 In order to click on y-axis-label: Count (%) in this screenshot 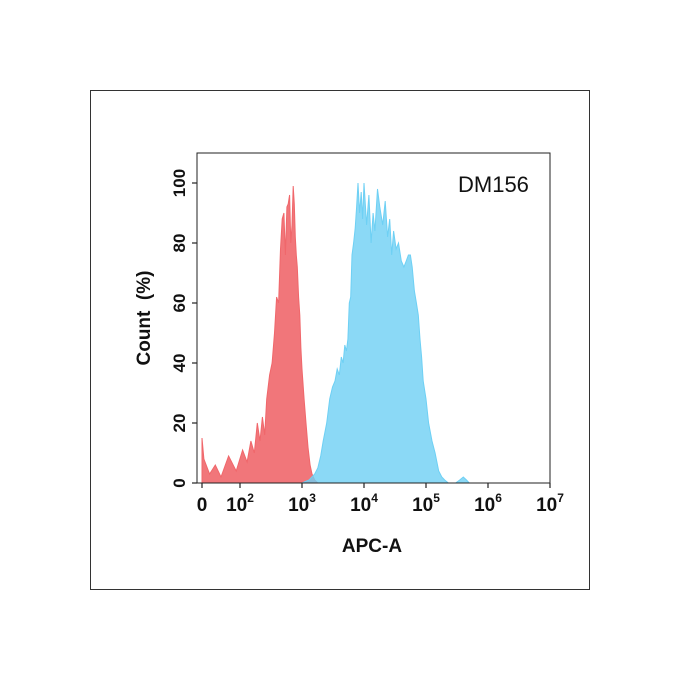, I will do `click(144, 318)`.